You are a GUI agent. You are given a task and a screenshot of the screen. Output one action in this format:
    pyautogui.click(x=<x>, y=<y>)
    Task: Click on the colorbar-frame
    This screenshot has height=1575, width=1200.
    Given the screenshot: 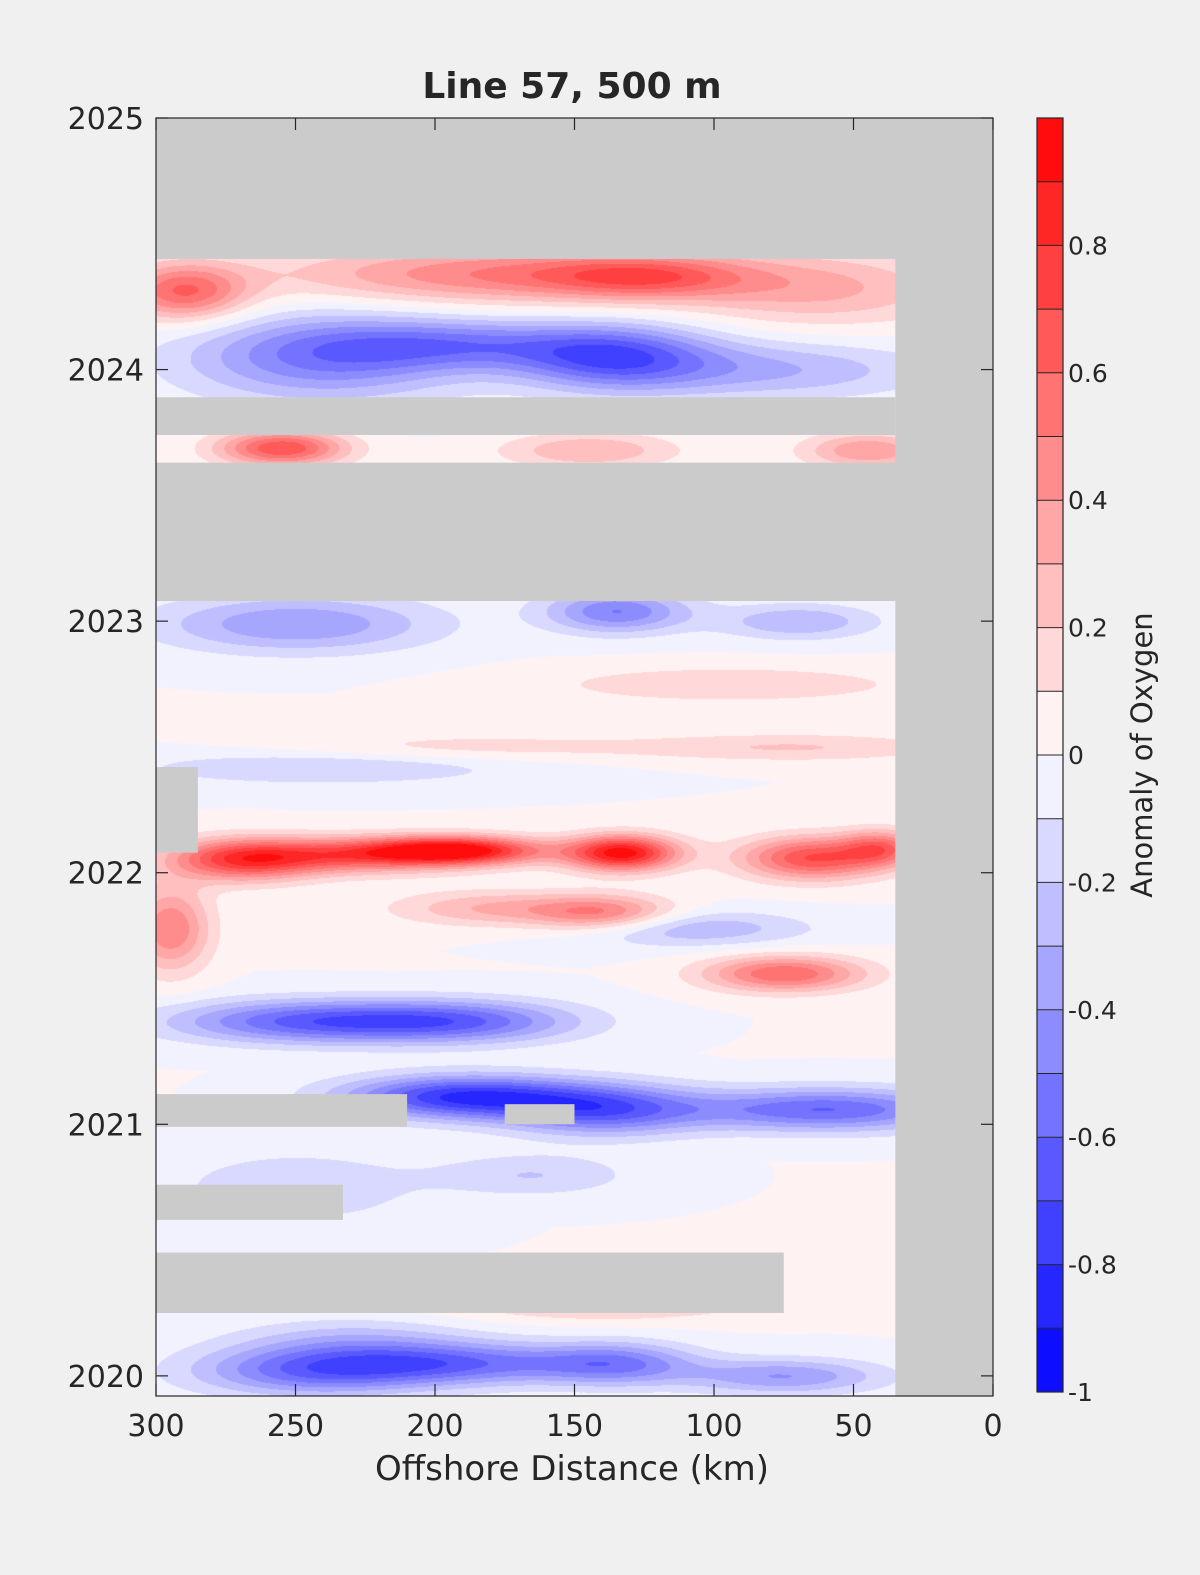 What is the action you would take?
    pyautogui.click(x=1050, y=755)
    